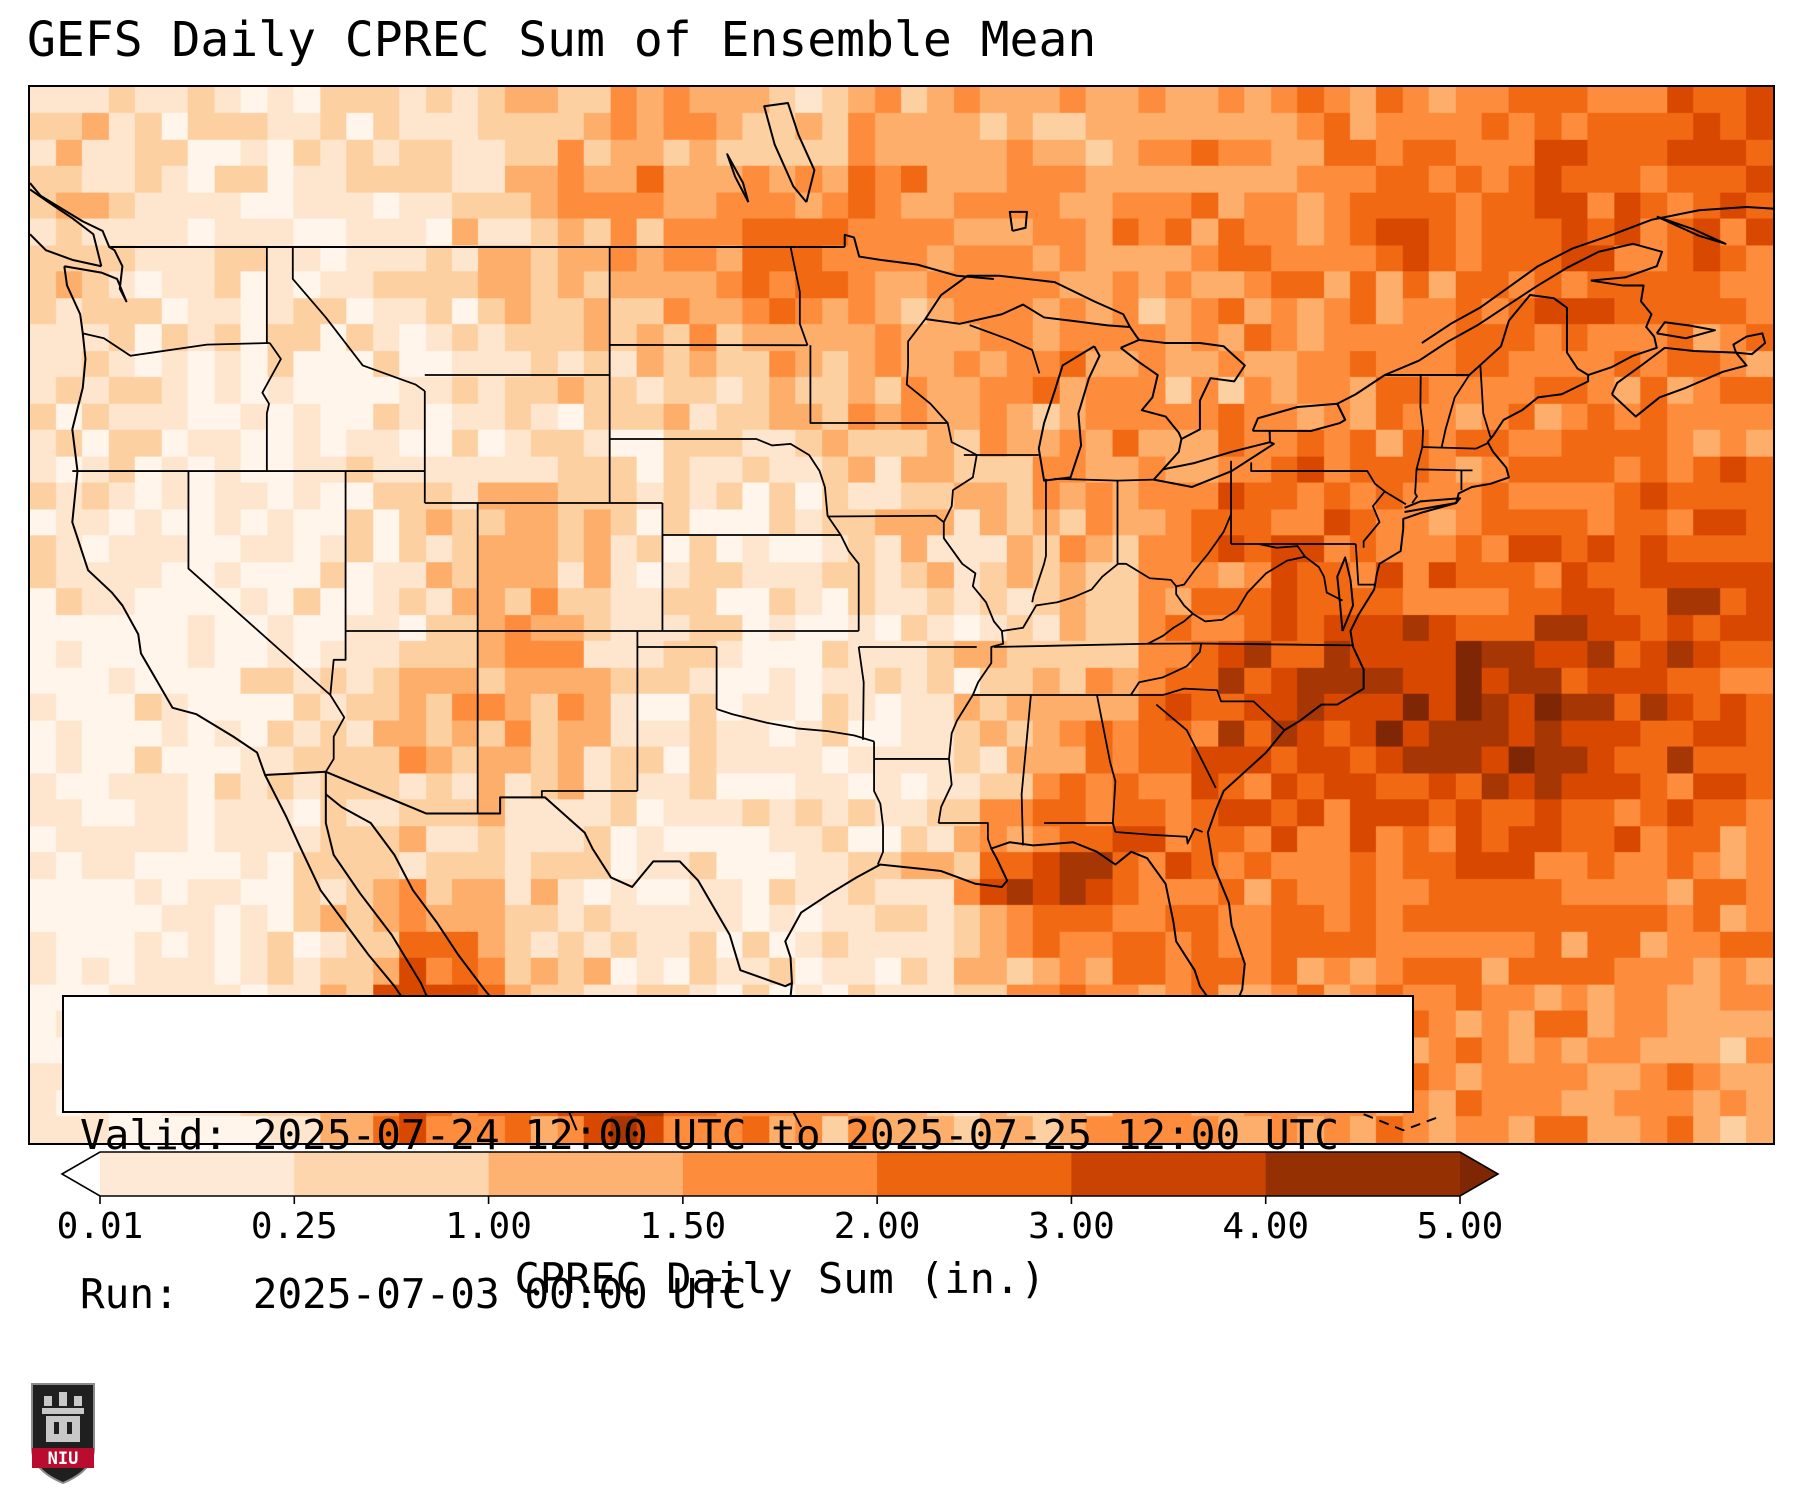 This screenshot has height=1500, width=1803. What do you see at coordinates (81, 1174) in the screenshot?
I see `colorbar-under-arrow` at bounding box center [81, 1174].